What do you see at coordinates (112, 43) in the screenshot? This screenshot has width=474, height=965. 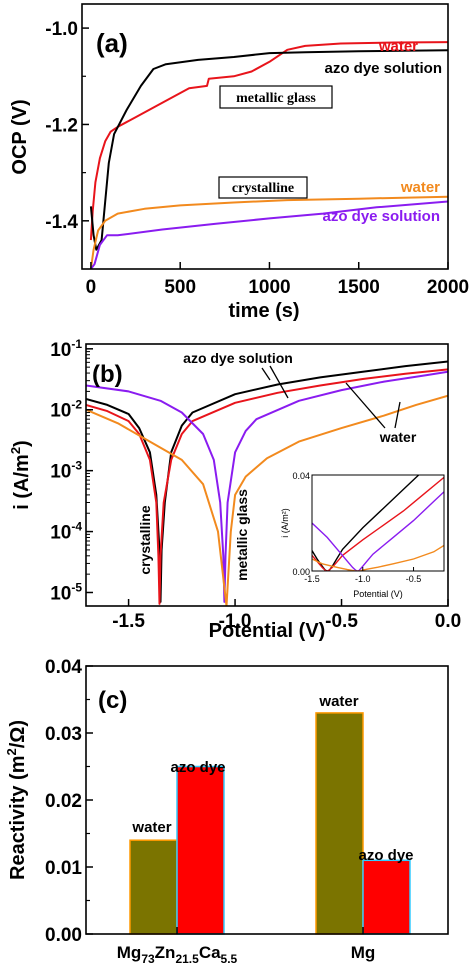 I see `panel-a-label: (a)` at bounding box center [112, 43].